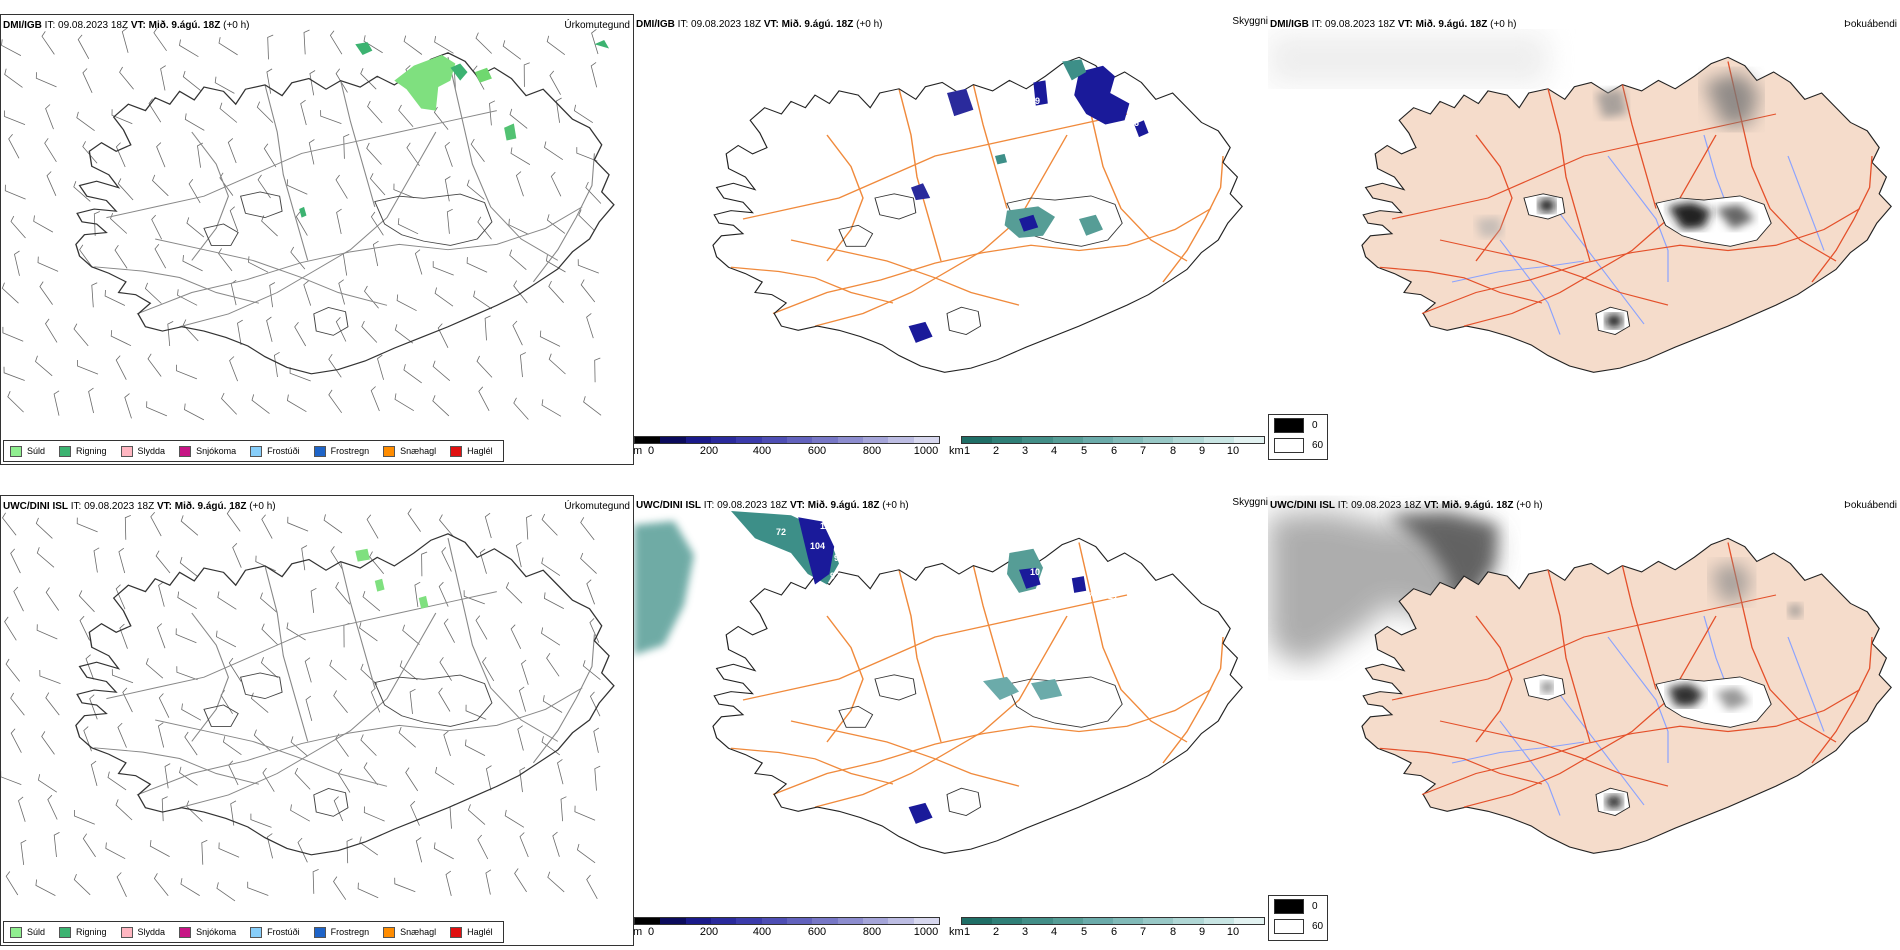 Image resolution: width=1900 pixels, height=950 pixels. I want to click on iceland-map, so click(1580, 203).